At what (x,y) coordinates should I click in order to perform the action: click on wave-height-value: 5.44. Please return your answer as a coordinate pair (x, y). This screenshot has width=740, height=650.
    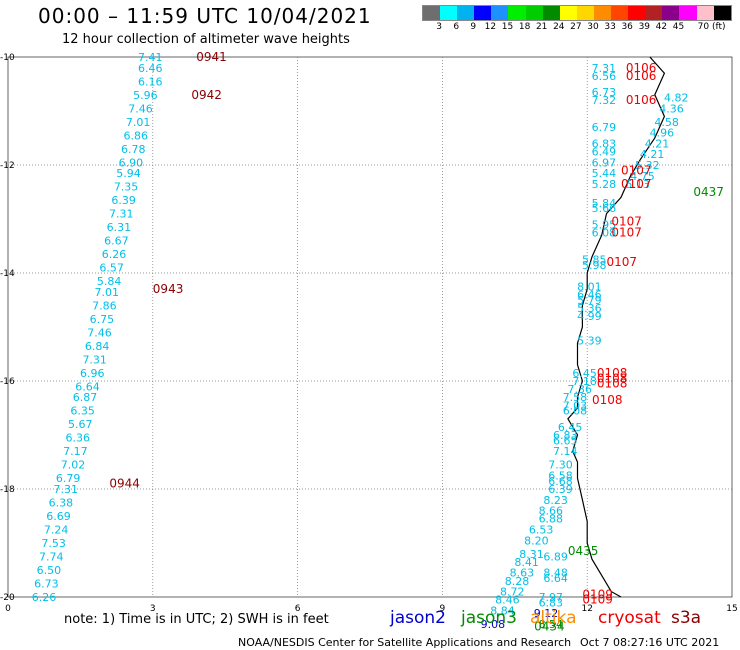
    Looking at the image, I should click on (604, 173).